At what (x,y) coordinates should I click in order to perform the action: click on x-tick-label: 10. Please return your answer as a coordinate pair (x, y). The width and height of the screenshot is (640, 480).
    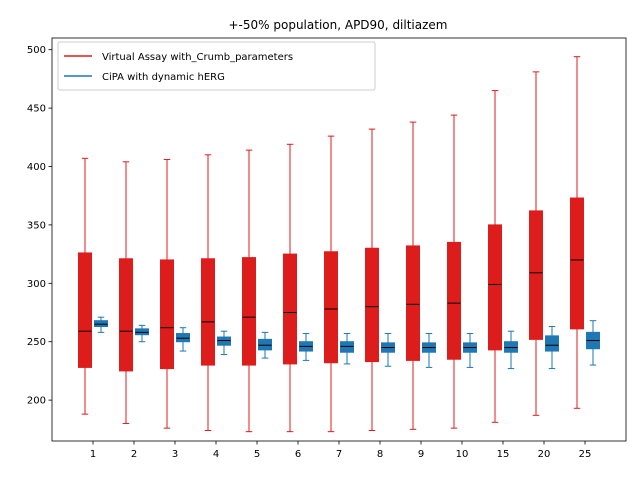
    Looking at the image, I should click on (462, 454).